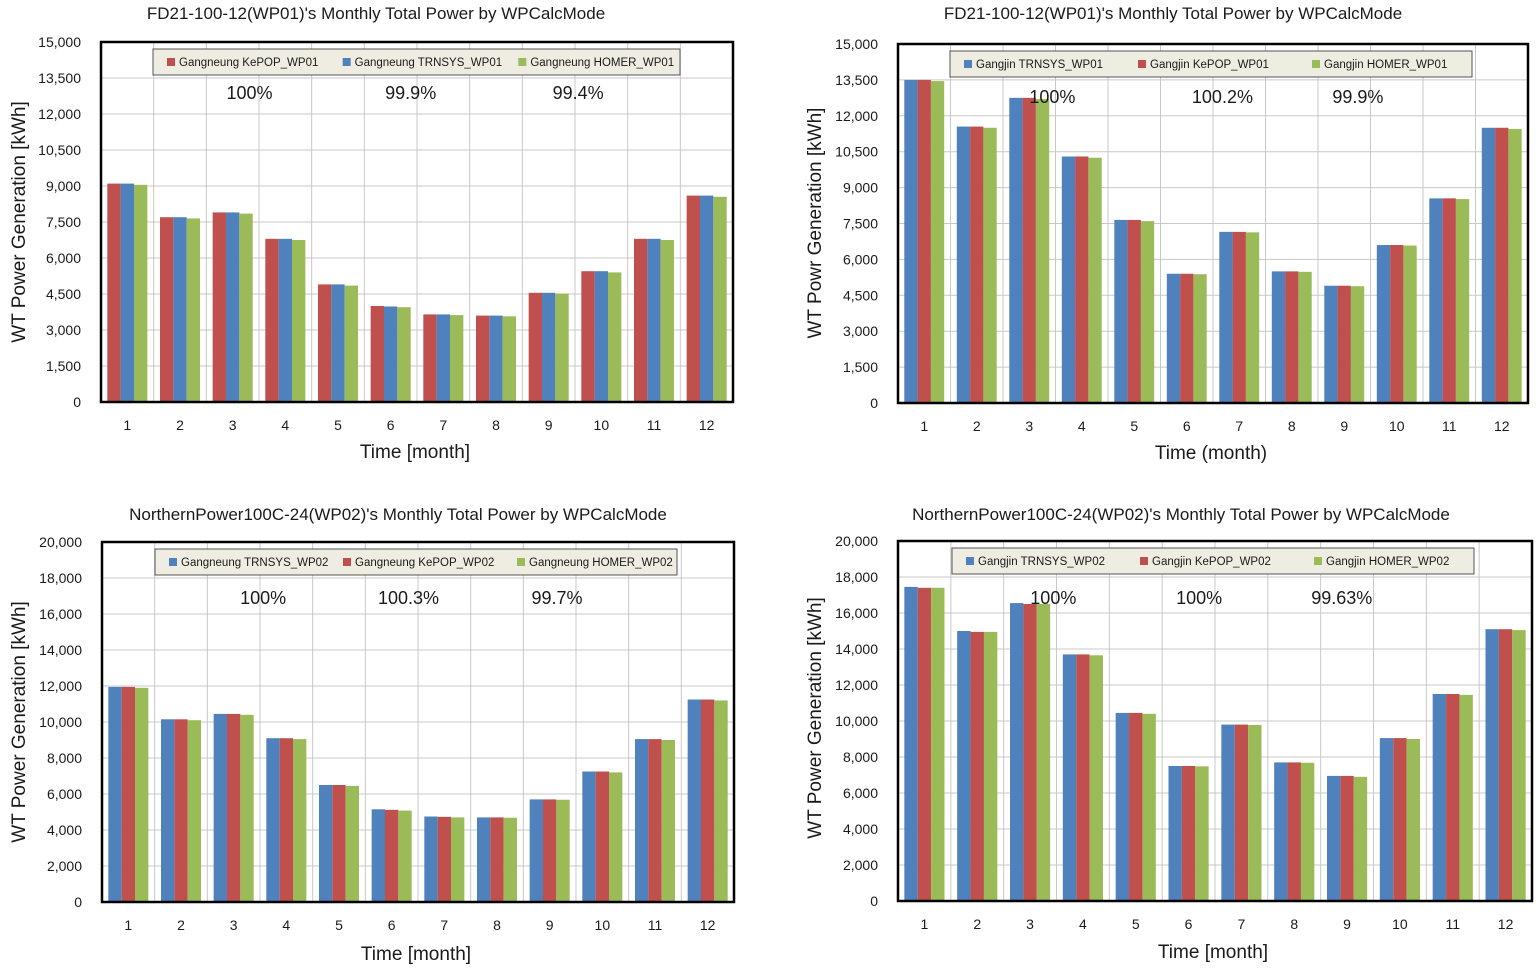 The height and width of the screenshot is (968, 1536). What do you see at coordinates (860, 367) in the screenshot?
I see `y-tick-label: 1,500` at bounding box center [860, 367].